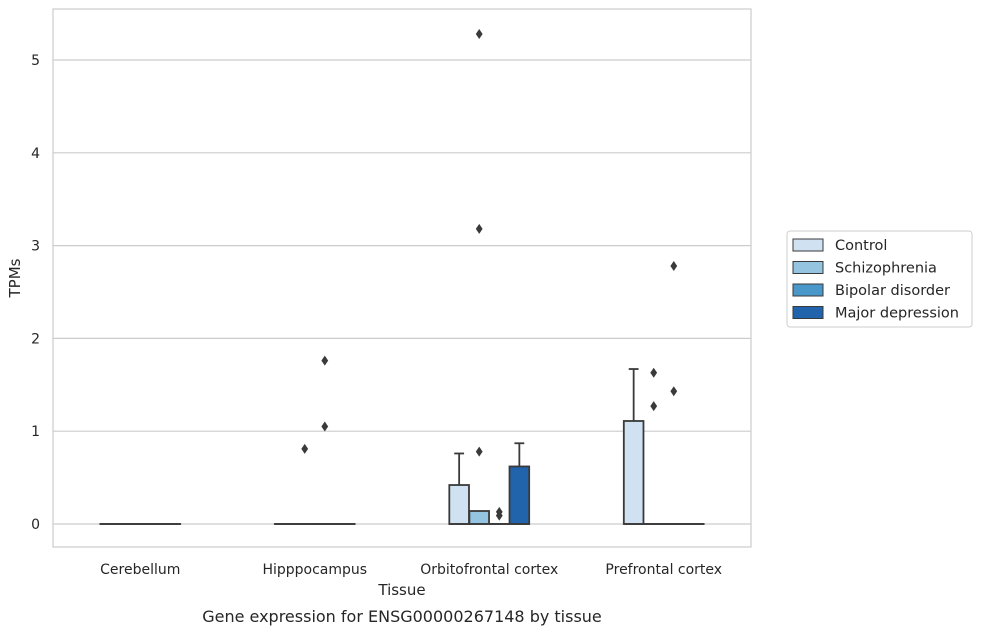 The height and width of the screenshot is (634, 983). Describe the element at coordinates (140, 570) in the screenshot. I see `x-tick-label: Cerebellum` at that location.